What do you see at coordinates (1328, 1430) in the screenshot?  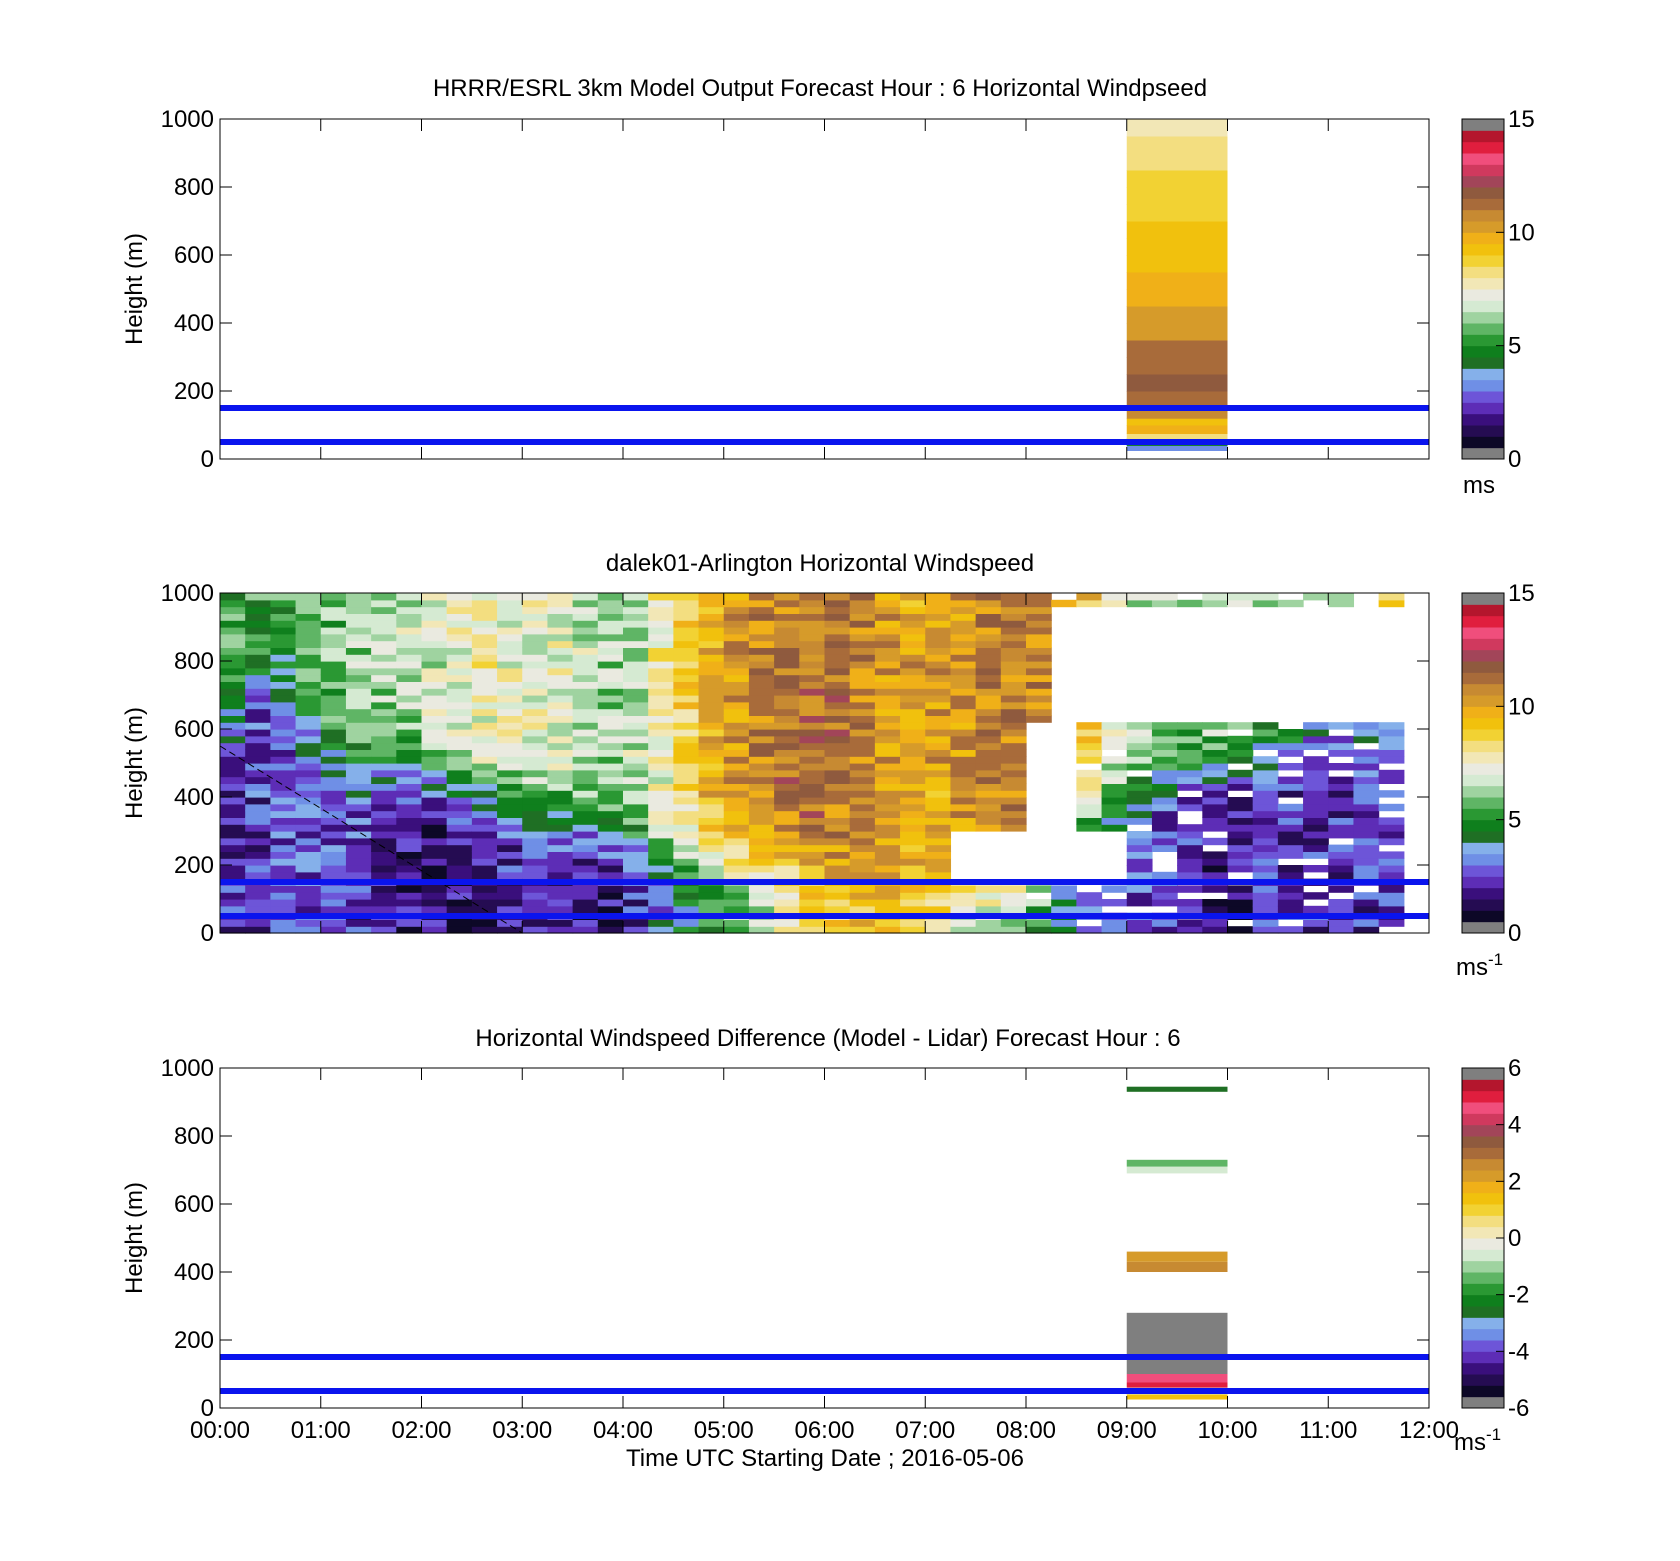 I see `x-tick-label: 11:00` at bounding box center [1328, 1430].